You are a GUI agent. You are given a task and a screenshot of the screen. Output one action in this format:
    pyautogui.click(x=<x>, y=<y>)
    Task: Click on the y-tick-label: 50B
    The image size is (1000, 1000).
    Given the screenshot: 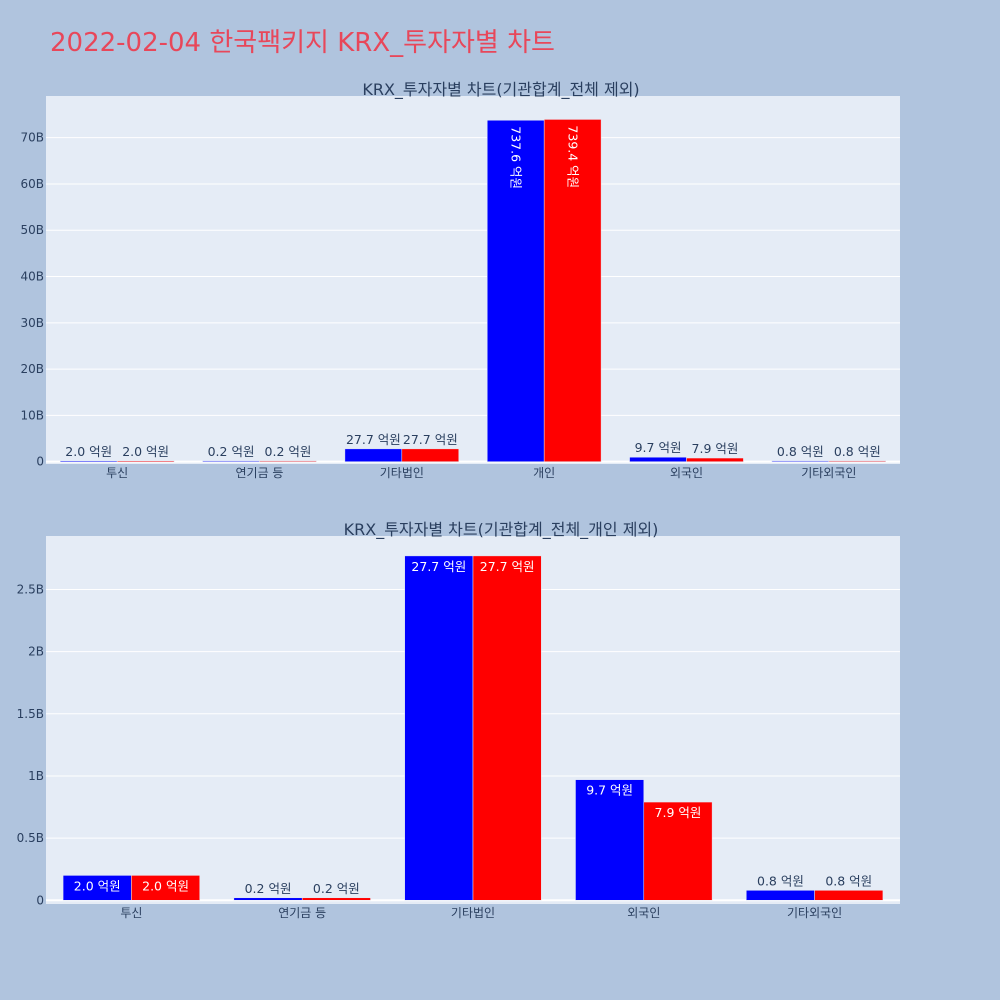 What is the action you would take?
    pyautogui.click(x=32, y=230)
    